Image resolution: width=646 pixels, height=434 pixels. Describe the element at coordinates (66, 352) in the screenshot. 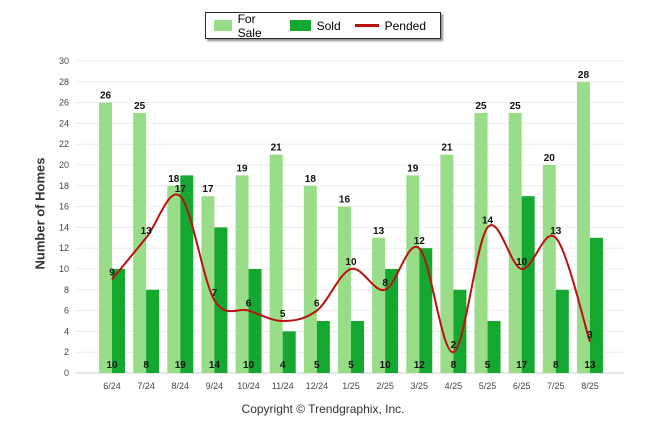

I see `y-tick-label: 2` at that location.